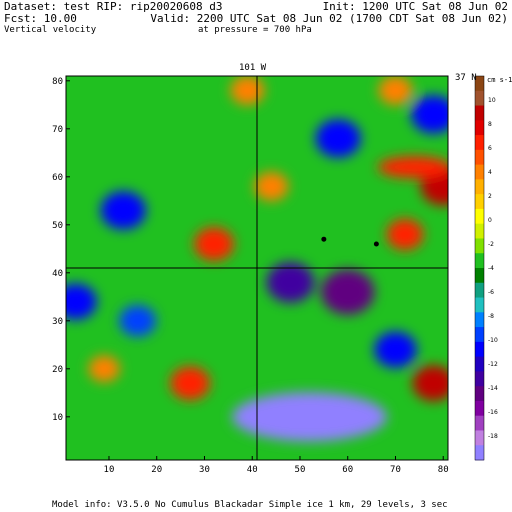  Describe the element at coordinates (429, 114) in the screenshot. I see `field-feature-downdraft-northeast` at that location.